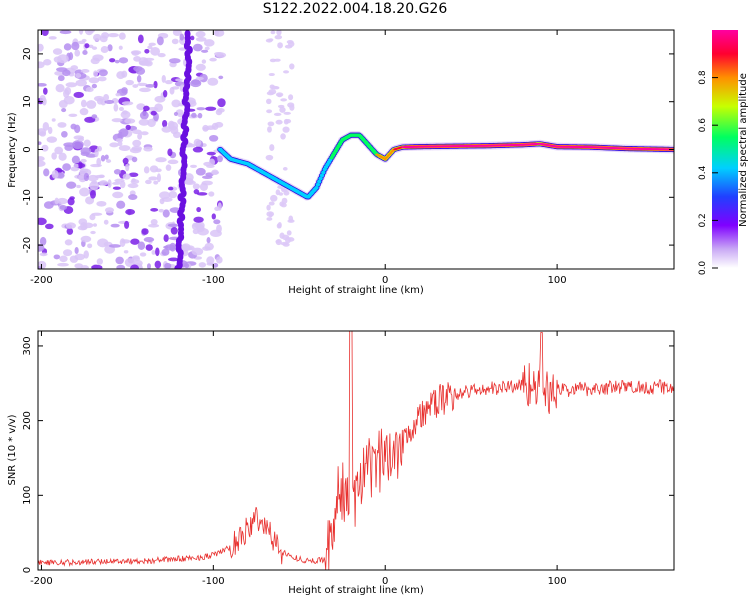 The width and height of the screenshot is (750, 600). What do you see at coordinates (355, 9) in the screenshot?
I see `chart-title: S122.2022.004.18.20.G26` at bounding box center [355, 9].